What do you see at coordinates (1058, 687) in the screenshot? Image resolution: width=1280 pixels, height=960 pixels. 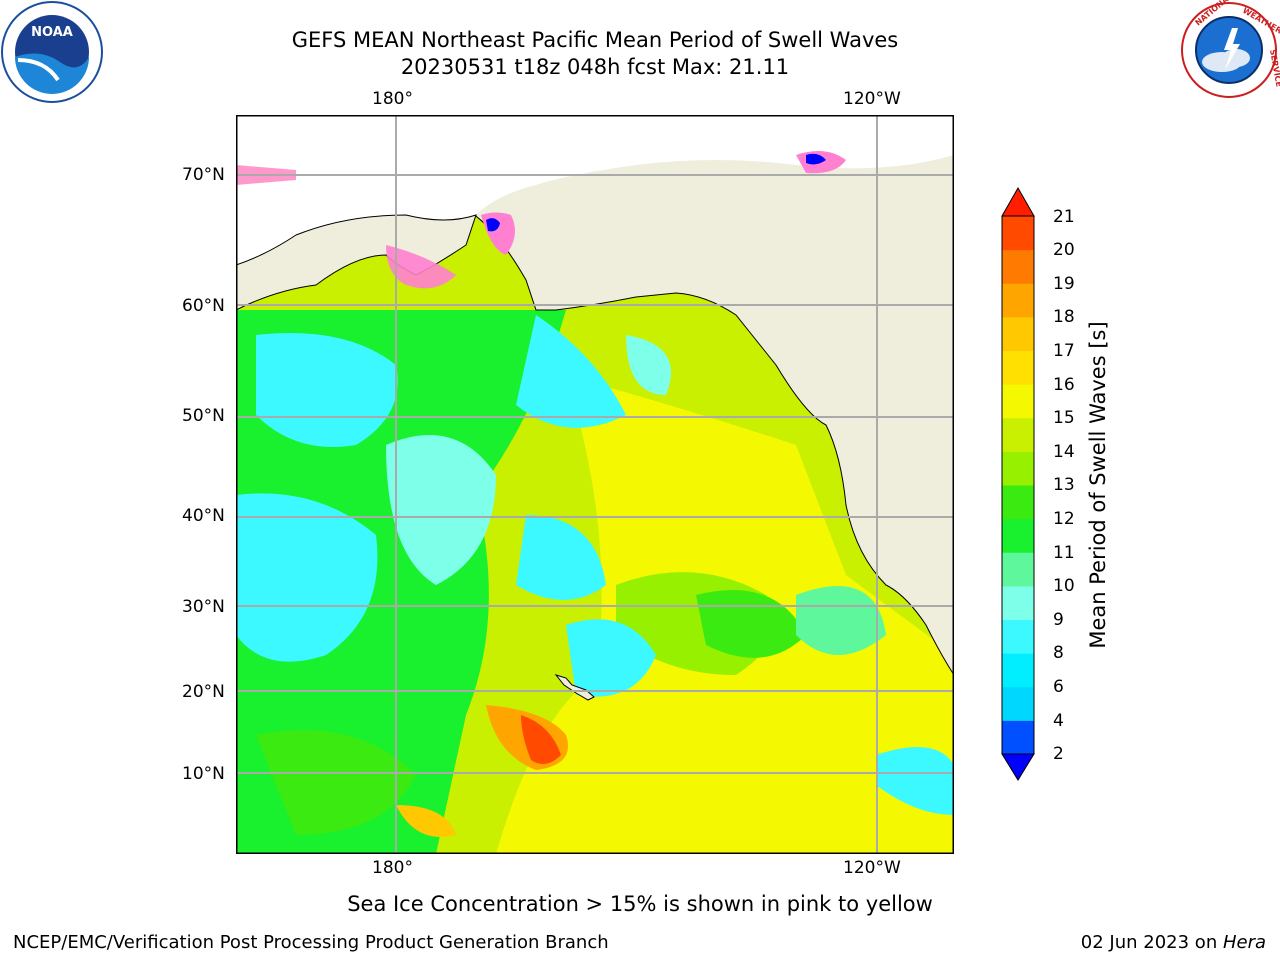 I see `colorbar-tick-6: 6` at bounding box center [1058, 687].